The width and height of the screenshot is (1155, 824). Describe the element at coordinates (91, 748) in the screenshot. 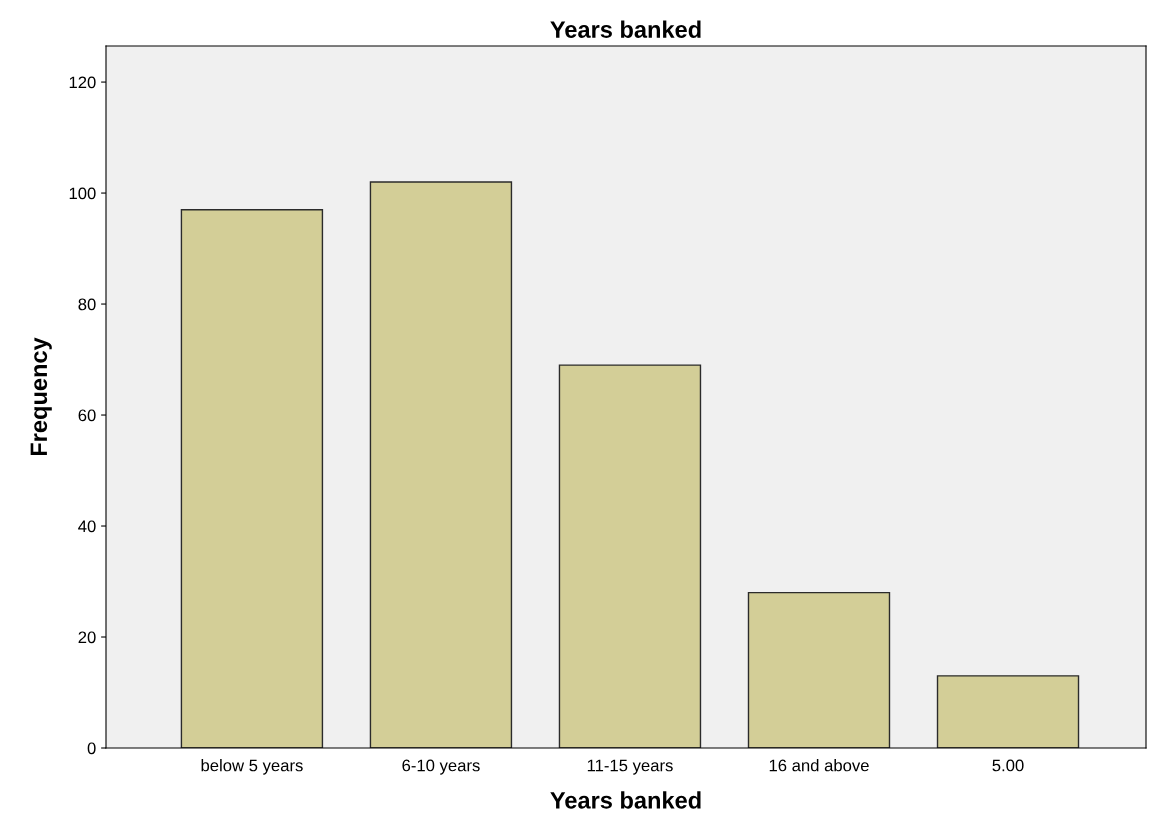

I see `y-tick-label: 0` at that location.